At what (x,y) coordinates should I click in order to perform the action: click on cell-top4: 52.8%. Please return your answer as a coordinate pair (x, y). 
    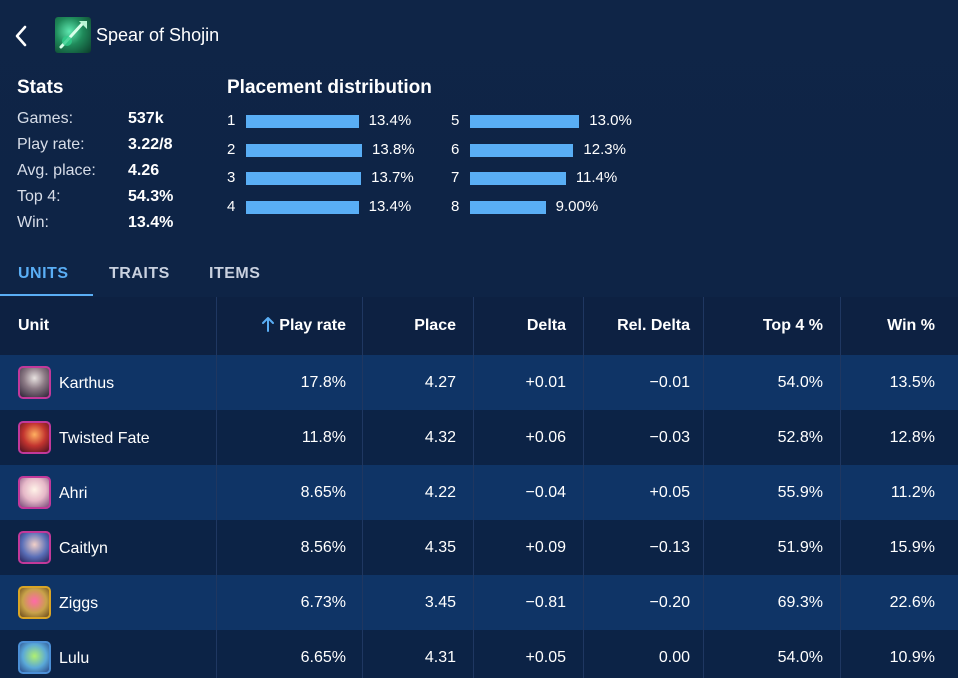
    Looking at the image, I should click on (800, 437).